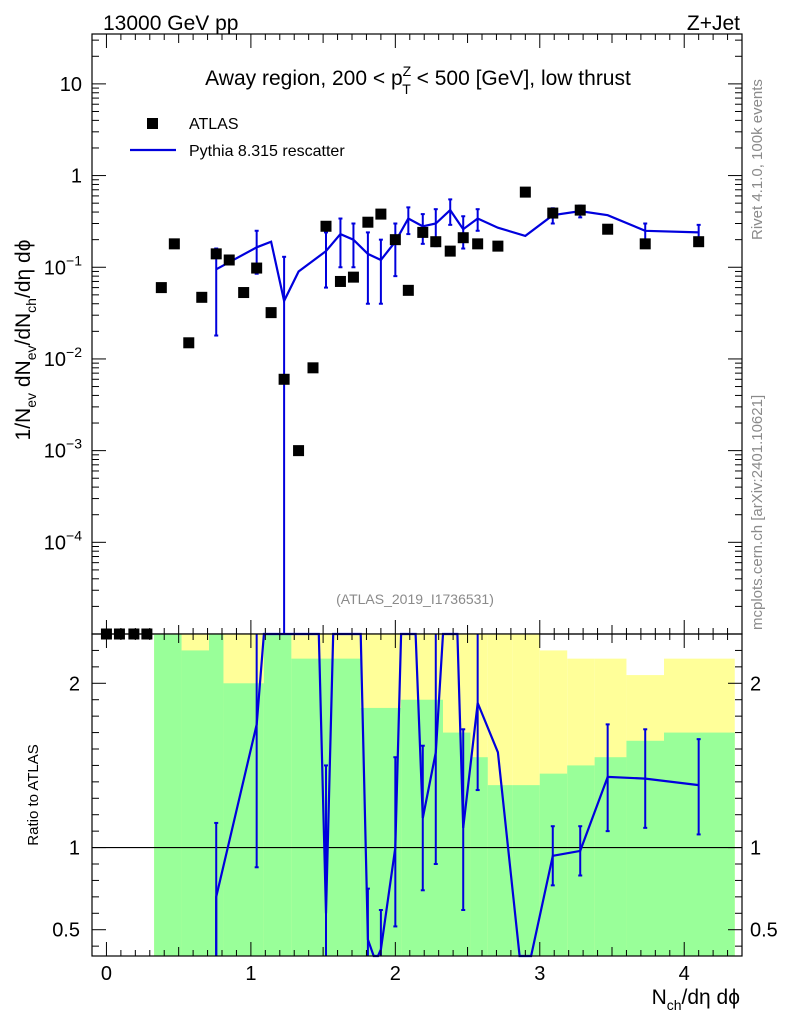  Describe the element at coordinates (659, 997) in the screenshot. I see `xlabel-a: N` at that location.